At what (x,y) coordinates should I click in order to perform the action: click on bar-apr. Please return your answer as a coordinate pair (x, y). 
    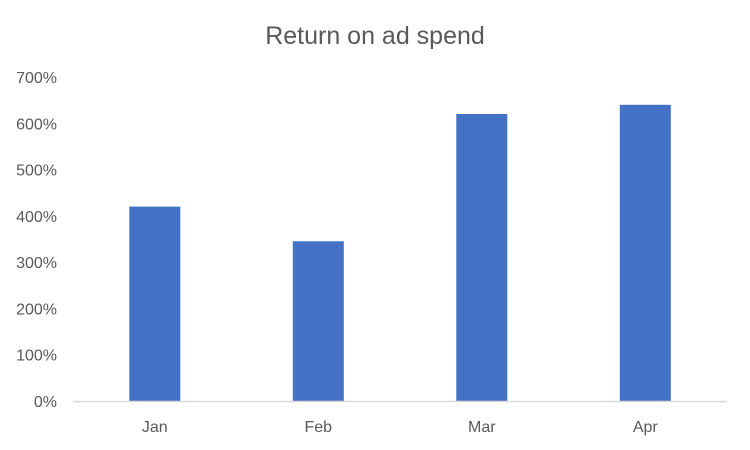
    Looking at the image, I should click on (645, 253).